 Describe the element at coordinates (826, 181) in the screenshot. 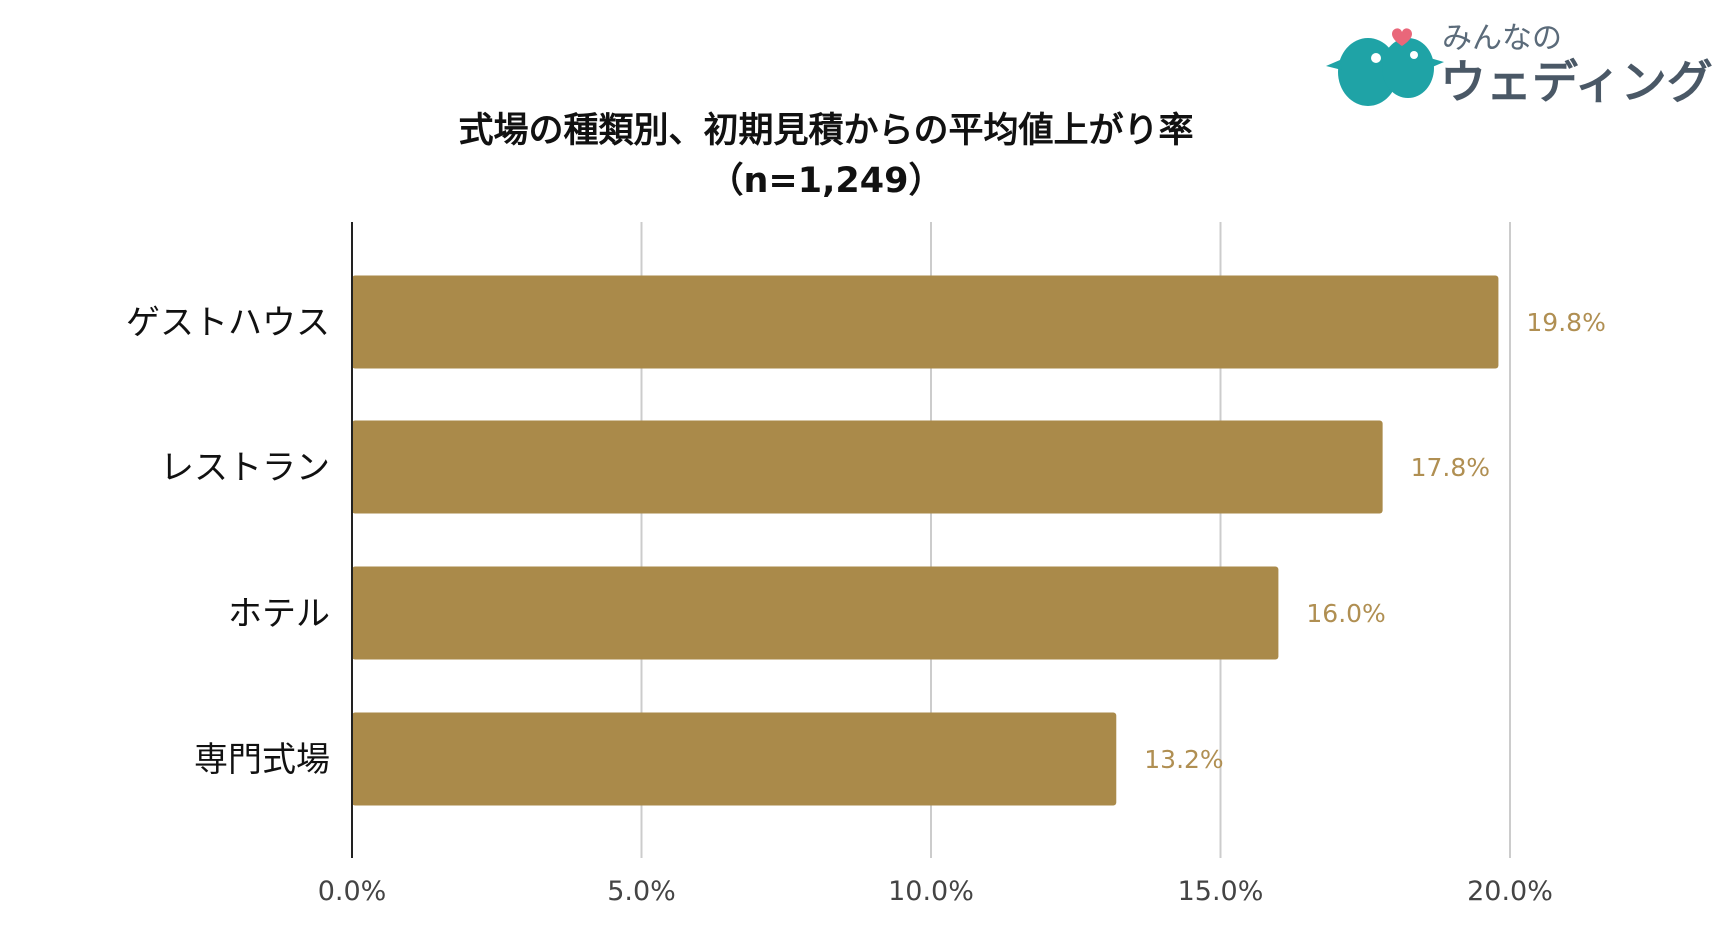

I see `chart-subtitle: （n=1,249）` at that location.